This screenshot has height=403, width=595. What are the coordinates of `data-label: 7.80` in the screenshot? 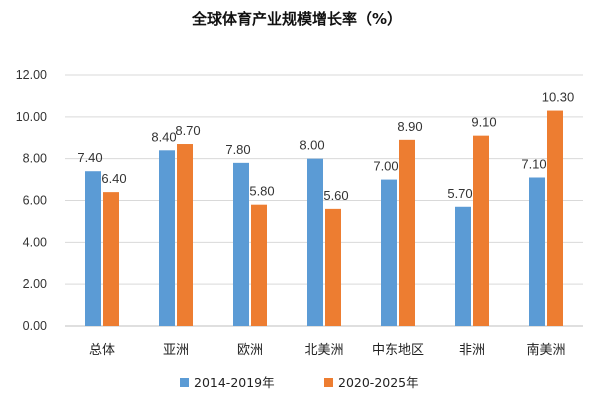 It's located at (237, 149).